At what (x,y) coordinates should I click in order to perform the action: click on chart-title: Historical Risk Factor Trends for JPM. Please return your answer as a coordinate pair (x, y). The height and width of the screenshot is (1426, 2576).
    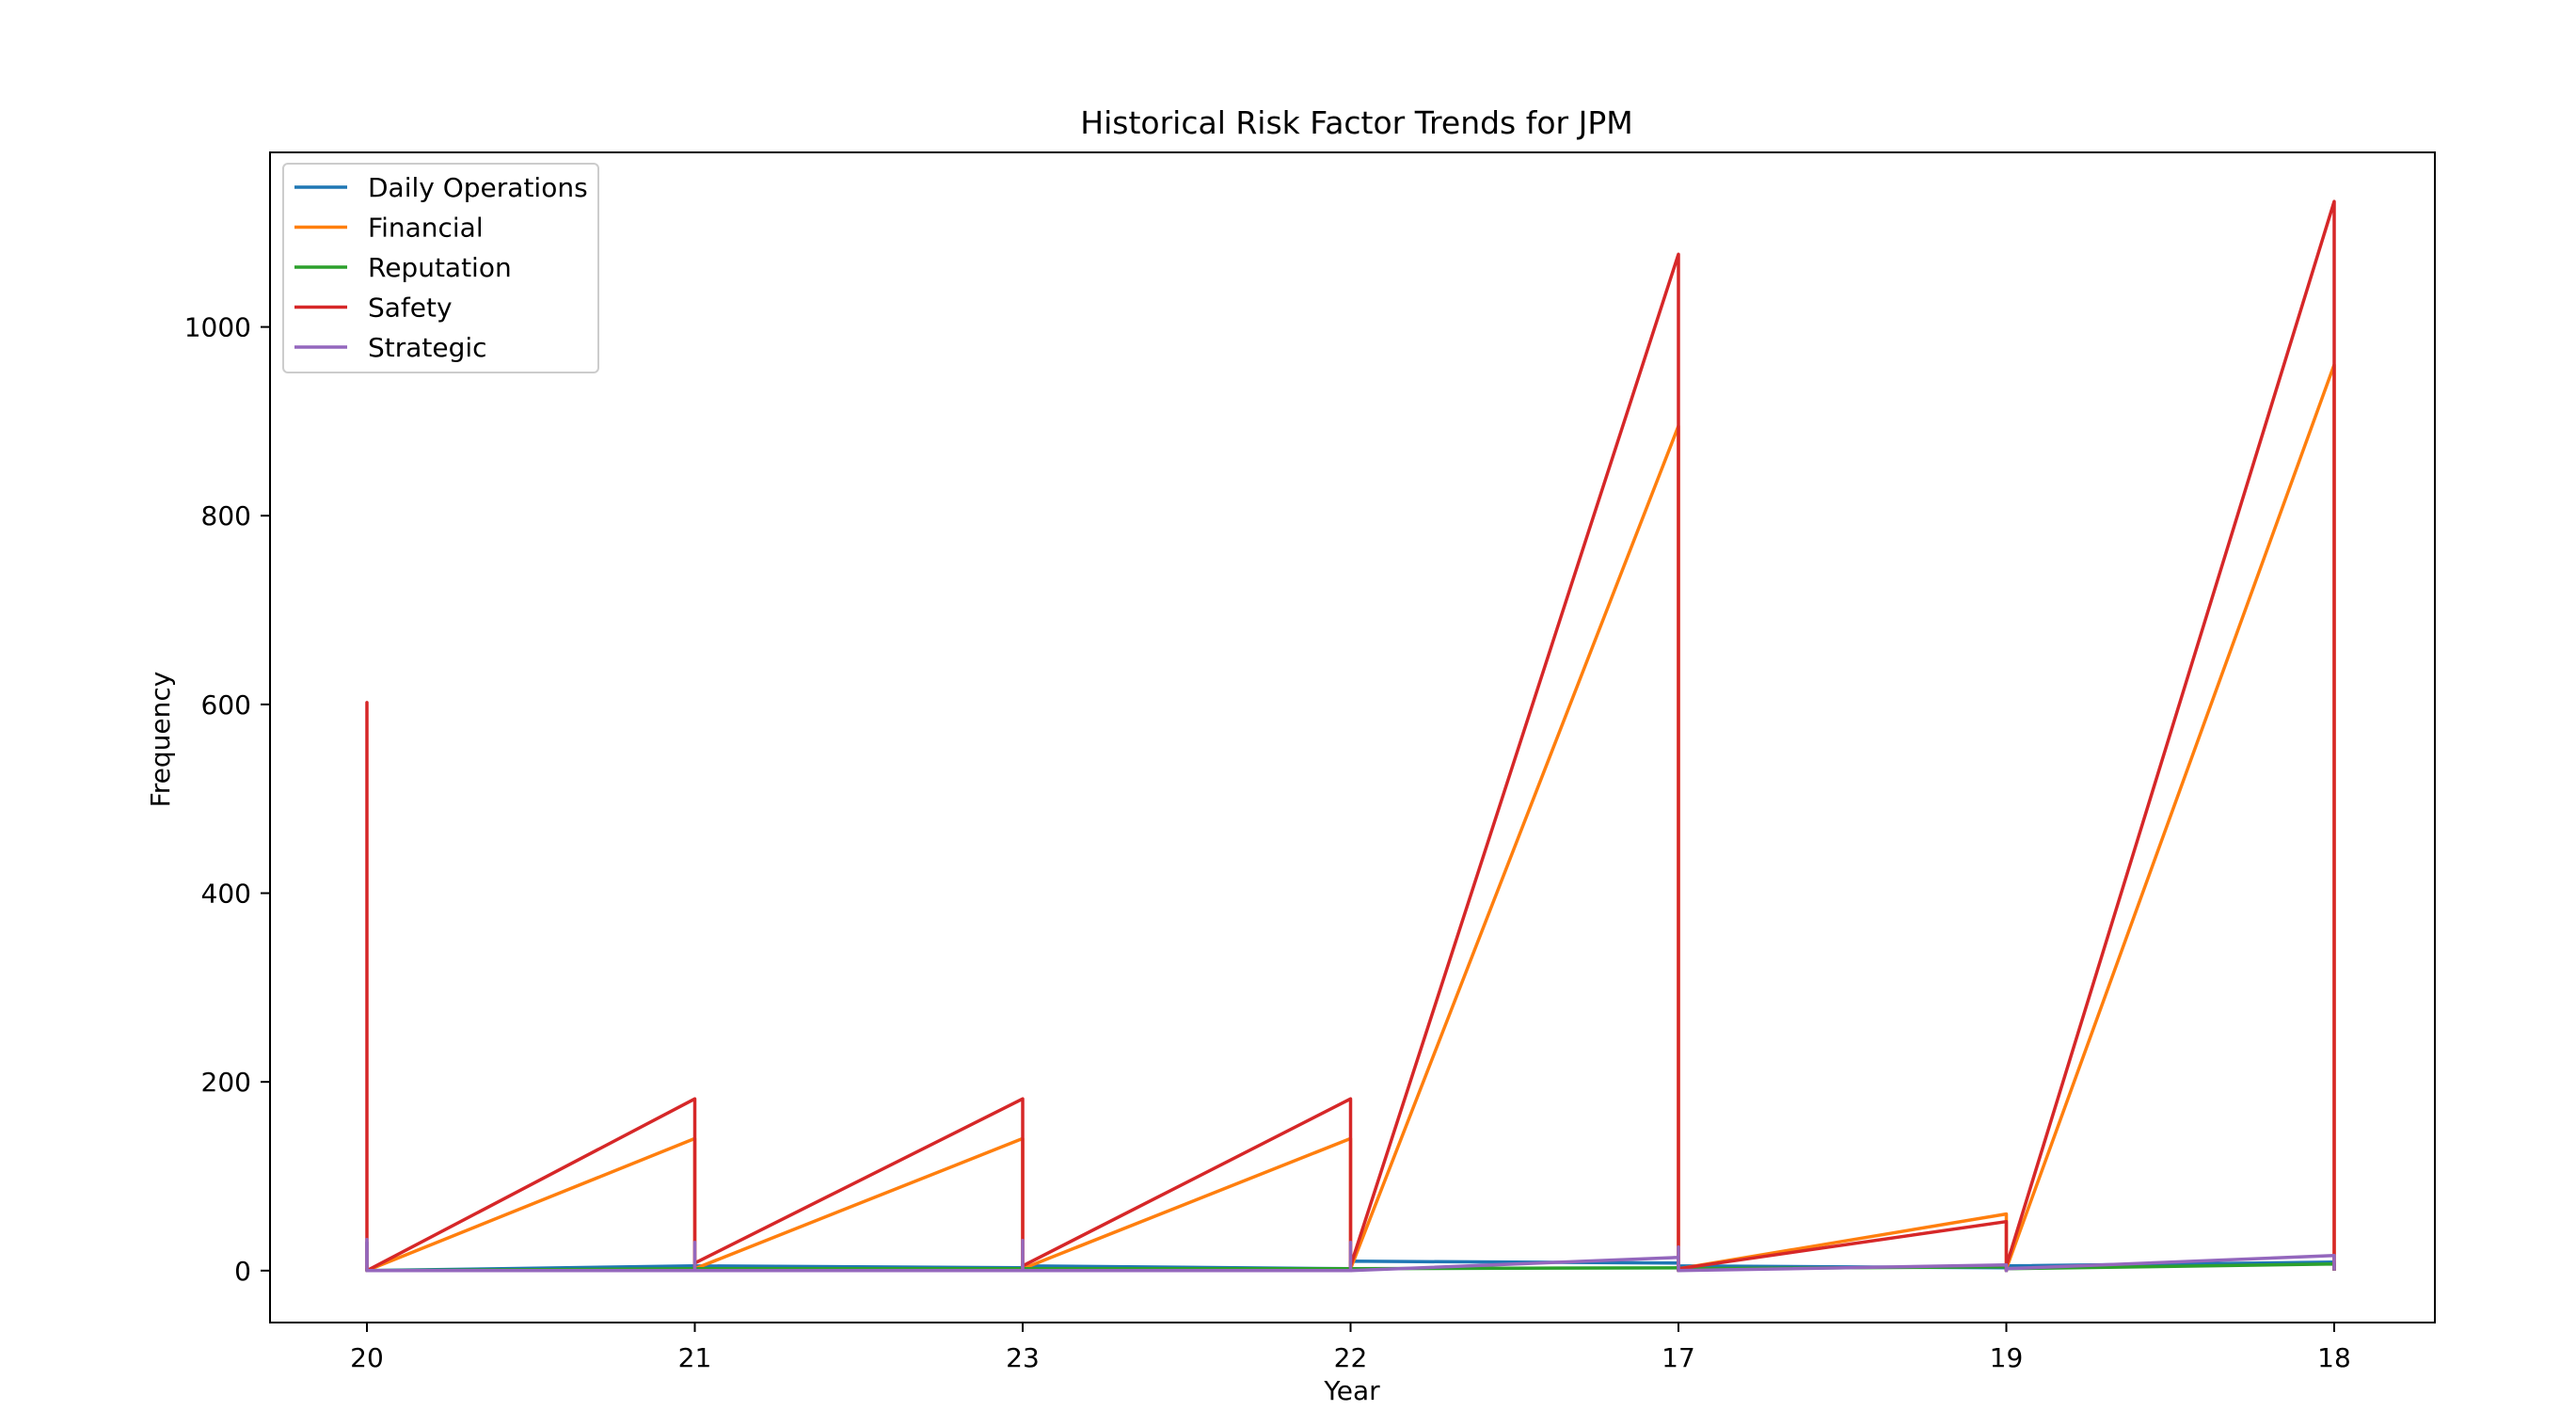
    Looking at the image, I should click on (1356, 122).